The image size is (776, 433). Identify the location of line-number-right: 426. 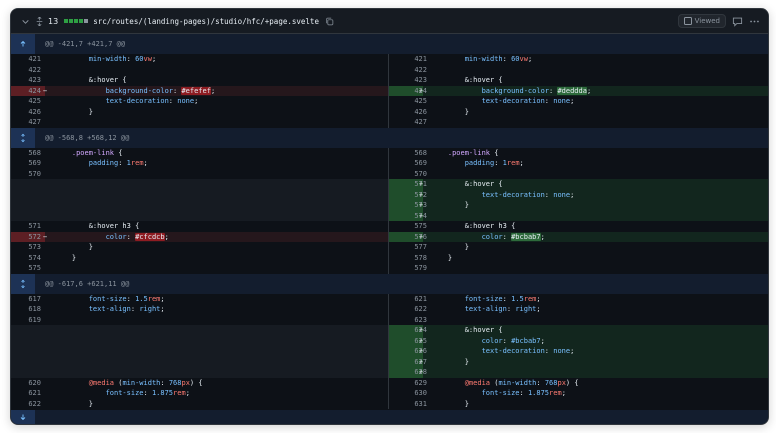
(420, 111).